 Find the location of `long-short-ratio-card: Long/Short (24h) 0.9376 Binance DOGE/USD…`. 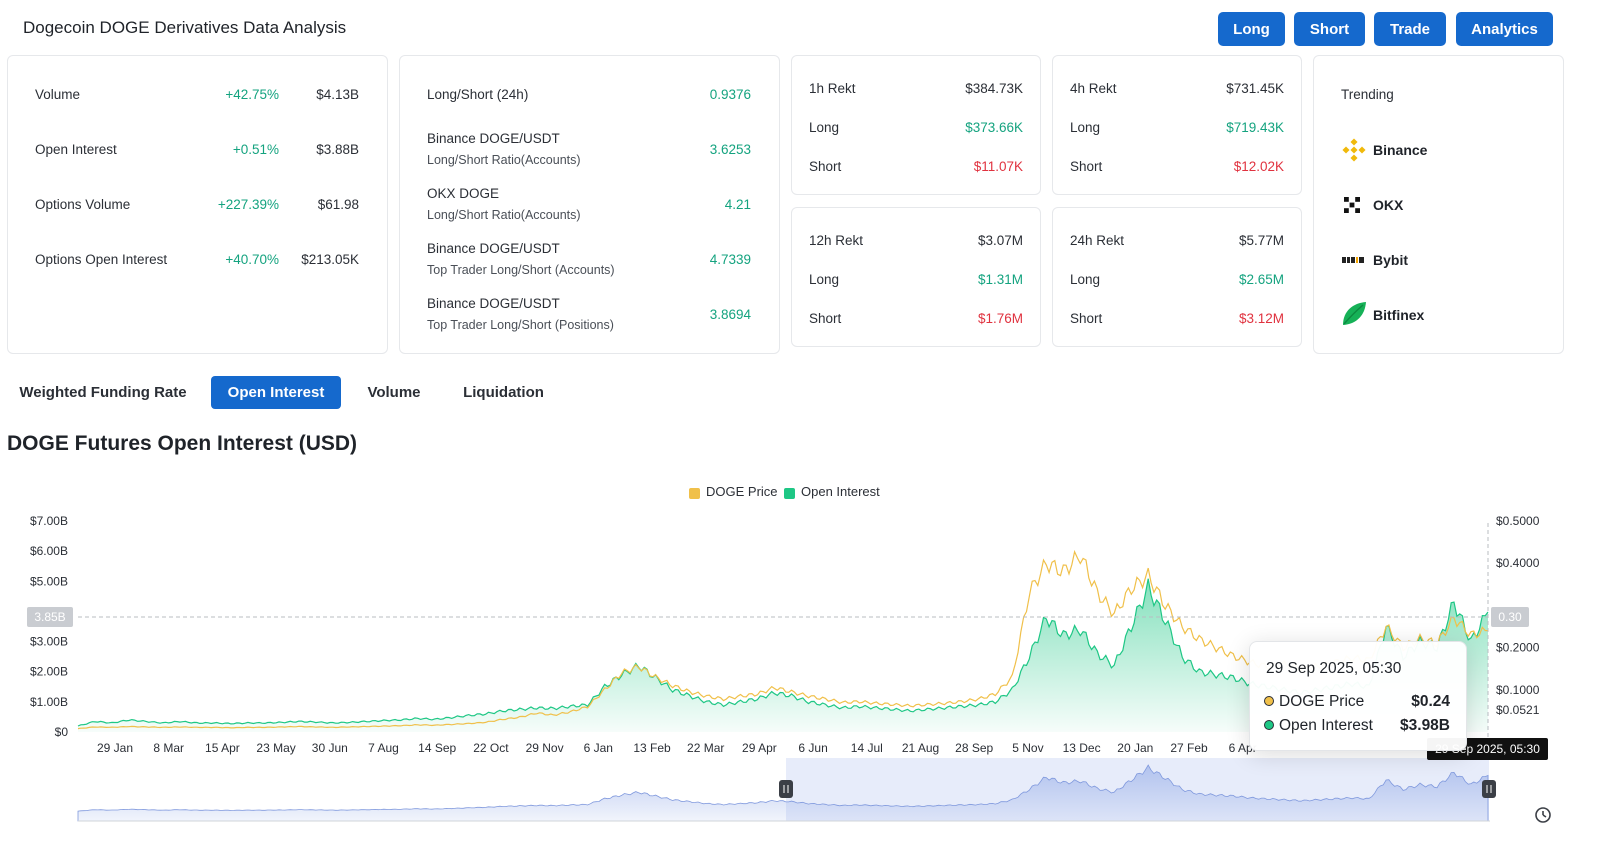

long-short-ratio-card: Long/Short (24h) 0.9376 Binance DOGE/USD… is located at coordinates (589, 204).